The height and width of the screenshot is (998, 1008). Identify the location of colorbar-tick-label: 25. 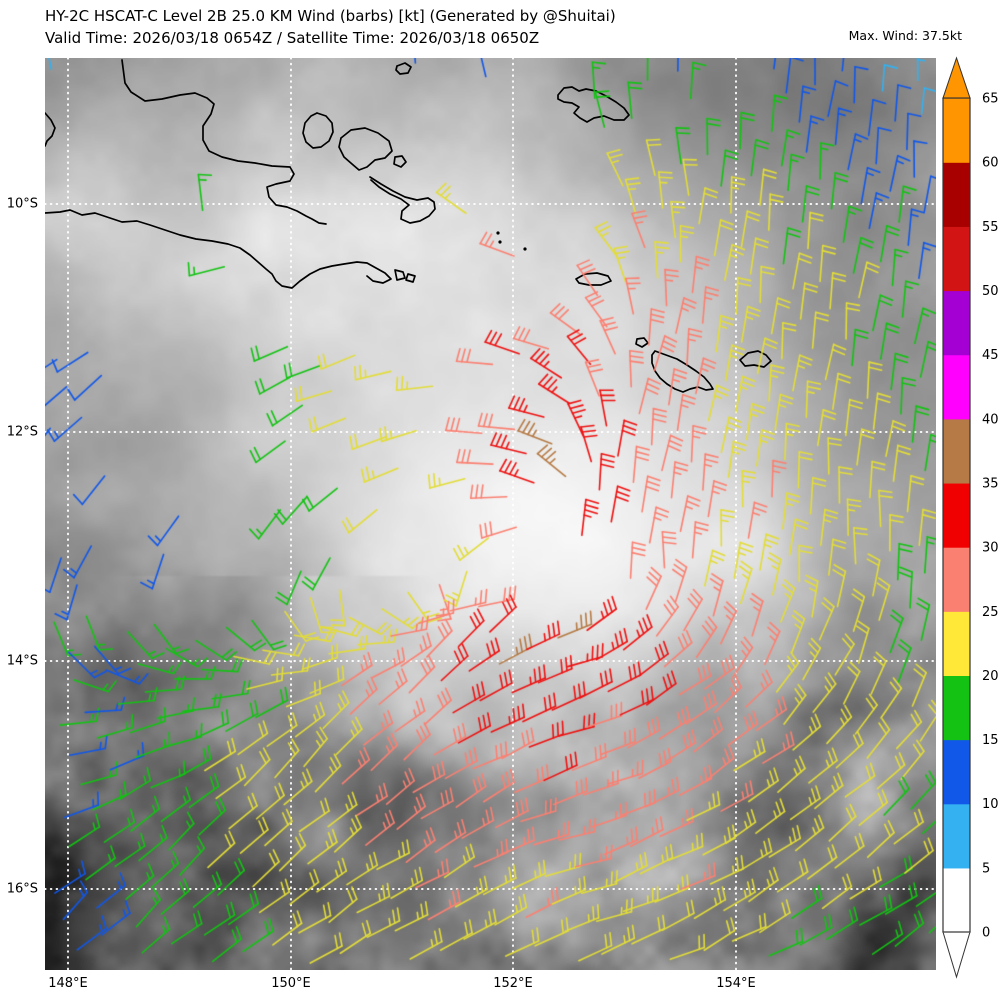
(990, 612).